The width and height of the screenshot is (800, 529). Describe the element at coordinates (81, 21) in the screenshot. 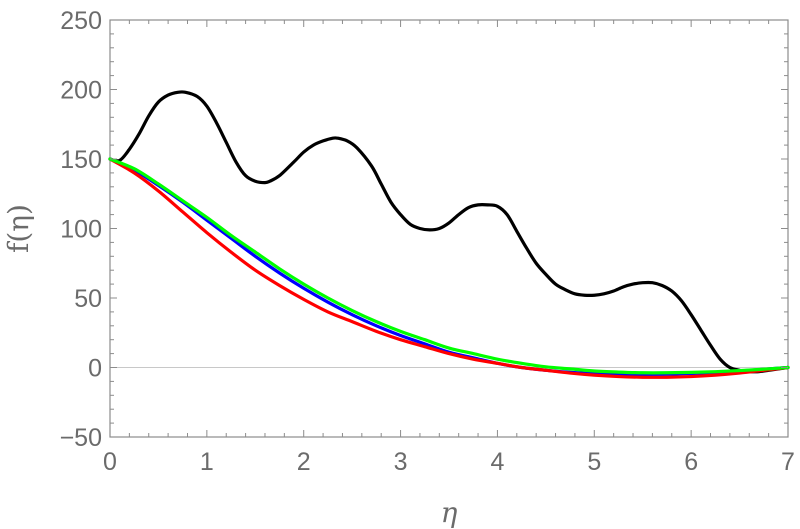

I see `y-tick-label: 250` at that location.